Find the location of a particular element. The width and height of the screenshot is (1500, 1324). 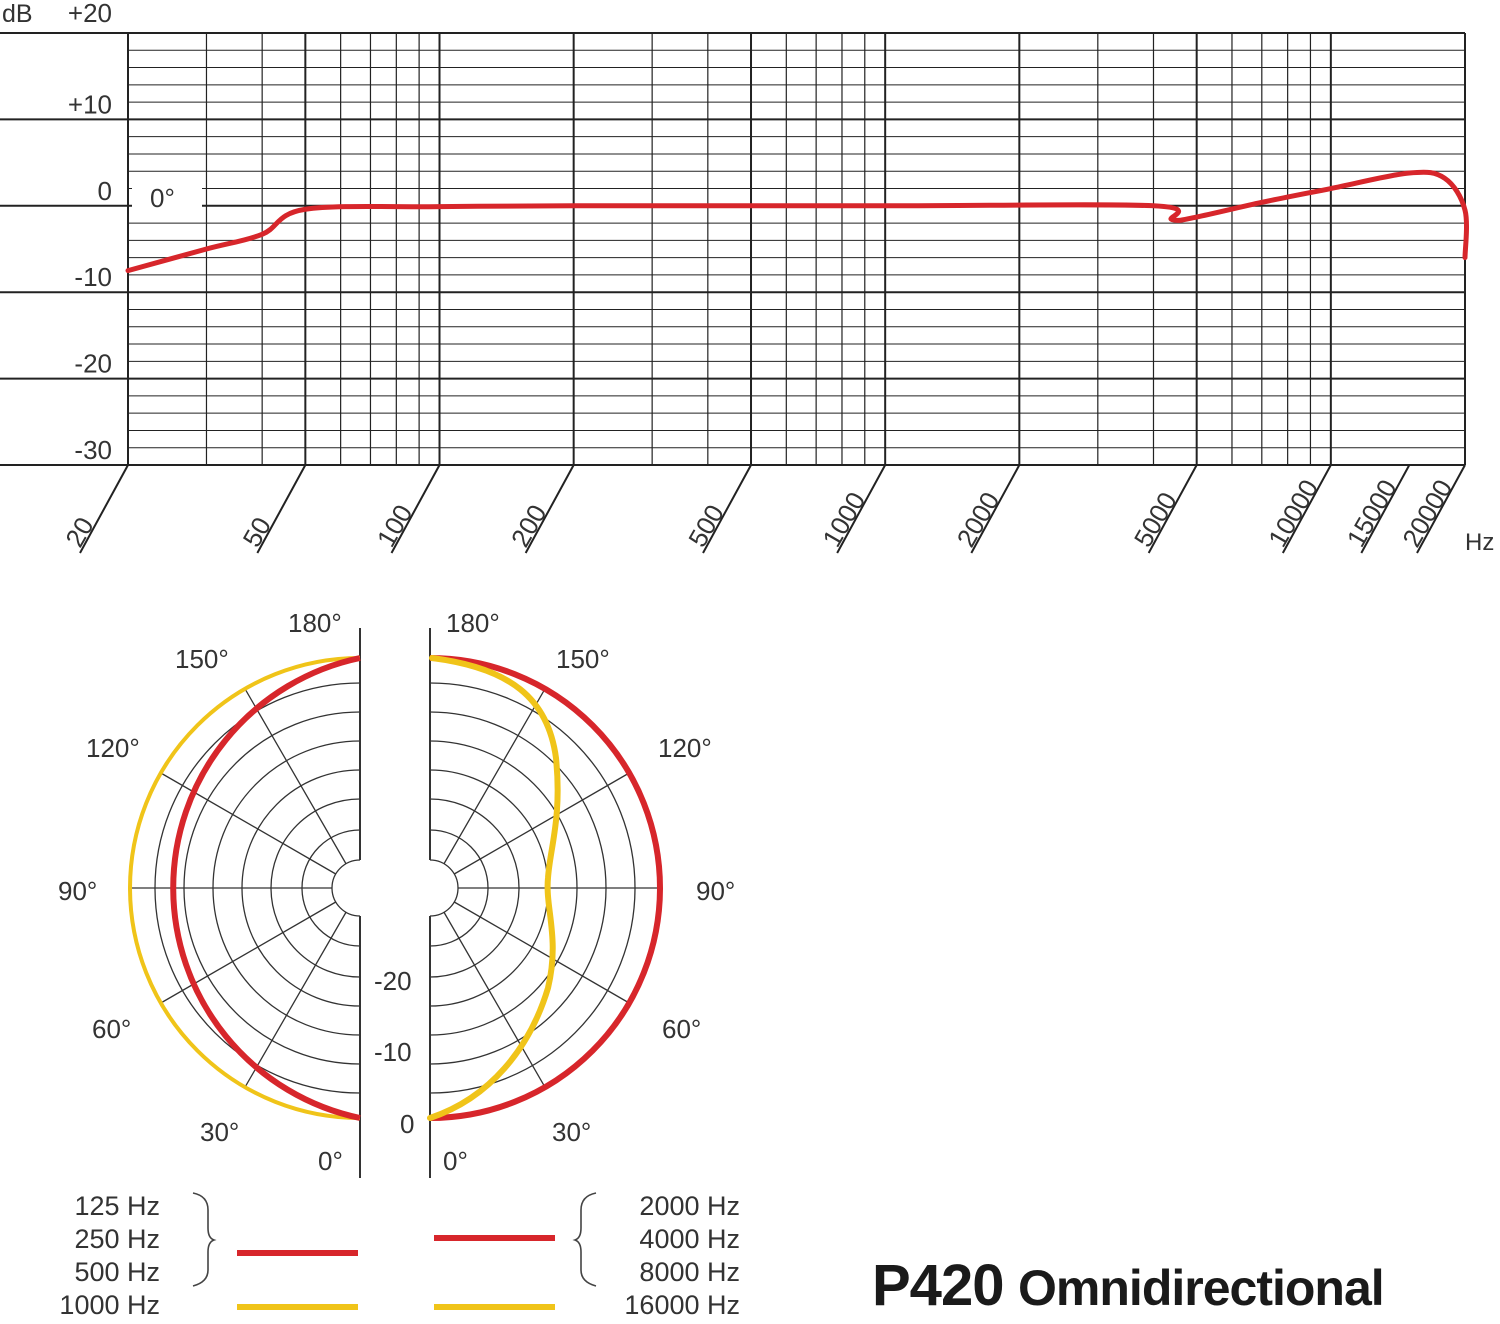

y-tick-label: +10 is located at coordinates (90, 104).